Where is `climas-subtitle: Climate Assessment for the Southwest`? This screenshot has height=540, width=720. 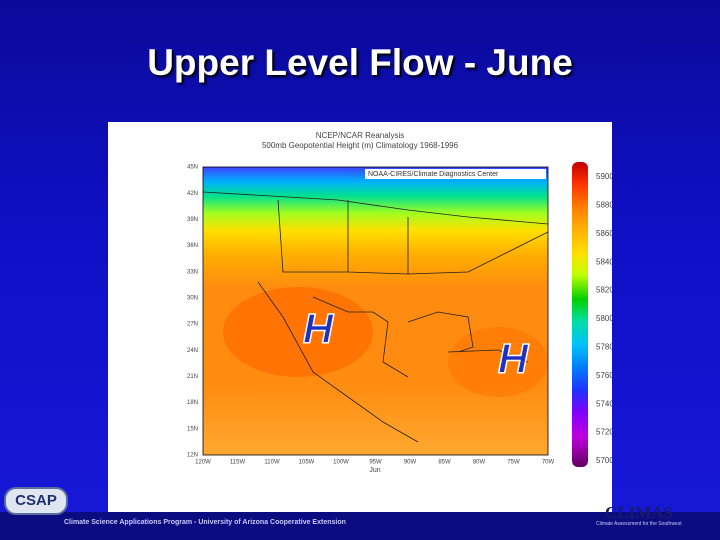
climas-subtitle: Climate Assessment for the Southwest is located at coordinates (639, 524).